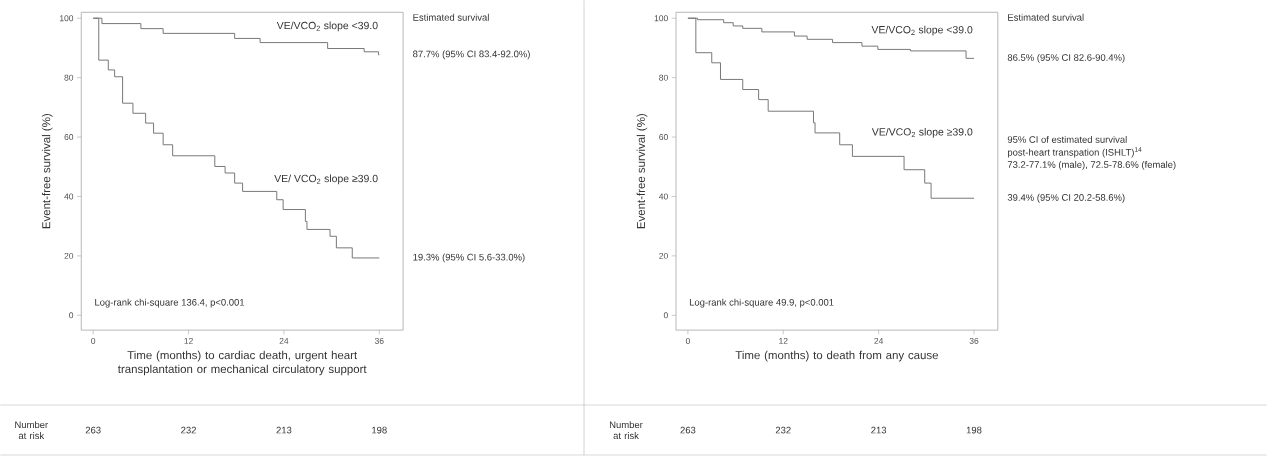 The width and height of the screenshot is (1267, 468). What do you see at coordinates (922, 132) in the screenshot?
I see `series-label: VE/VCO$_{2}$ slope ≥39.0` at bounding box center [922, 132].